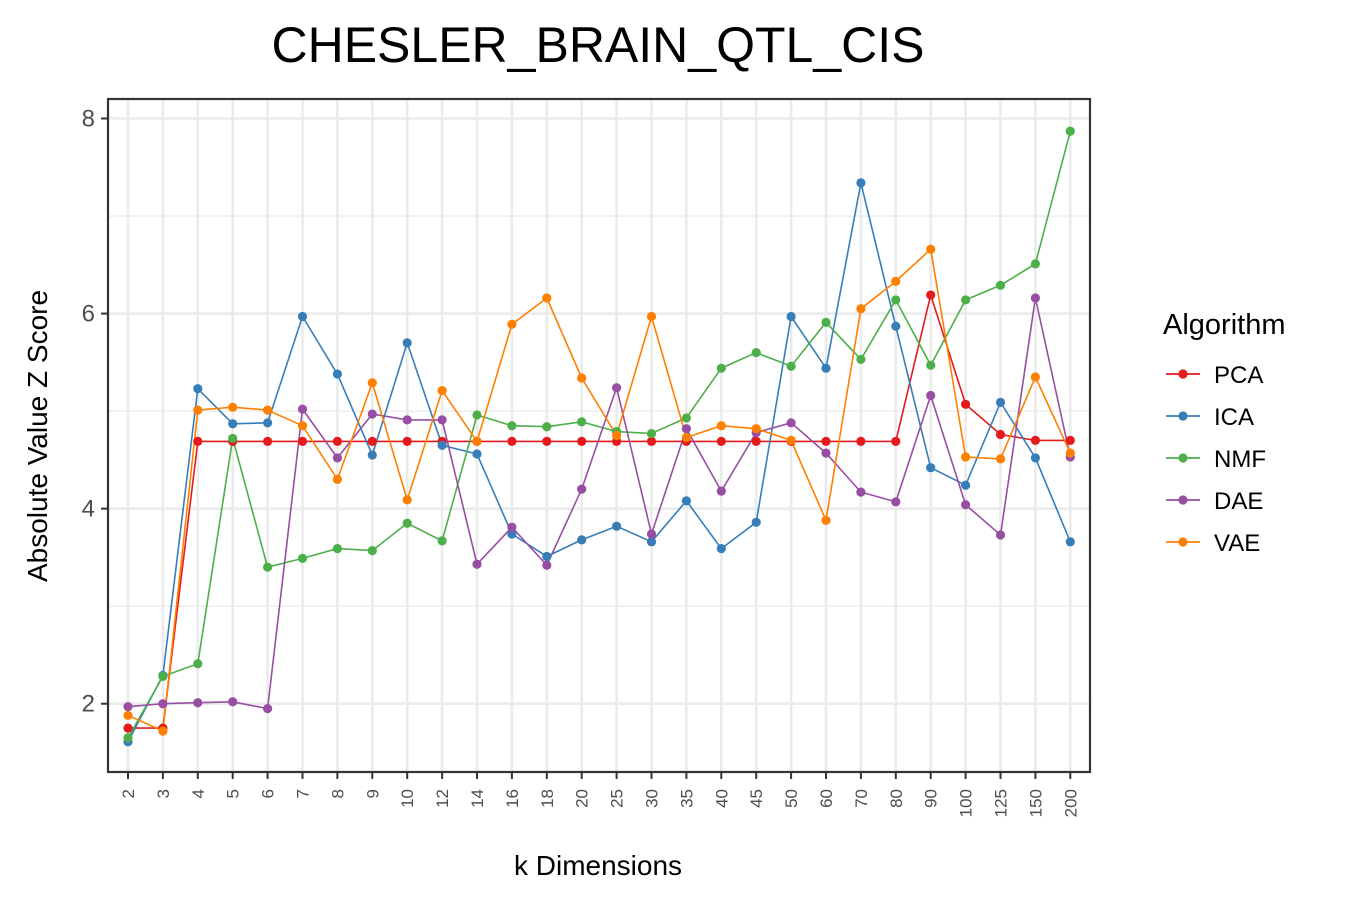 The width and height of the screenshot is (1350, 900). Describe the element at coordinates (652, 798) in the screenshot. I see `x-tick-label: 30` at that location.